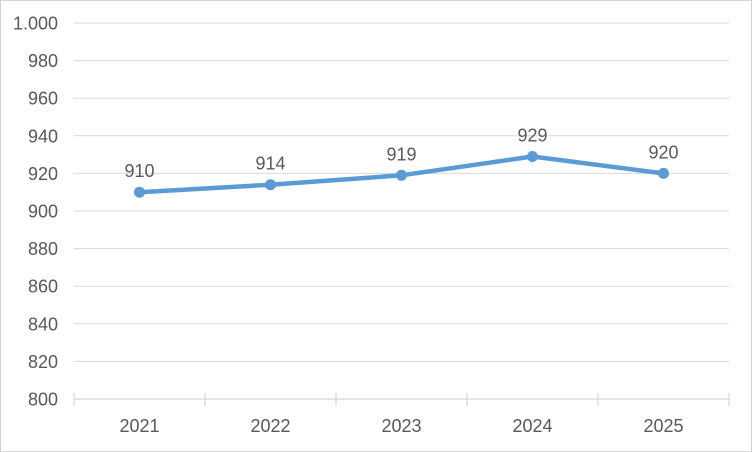  What do you see at coordinates (43, 99) in the screenshot?
I see `y-axis-label: 960` at bounding box center [43, 99].